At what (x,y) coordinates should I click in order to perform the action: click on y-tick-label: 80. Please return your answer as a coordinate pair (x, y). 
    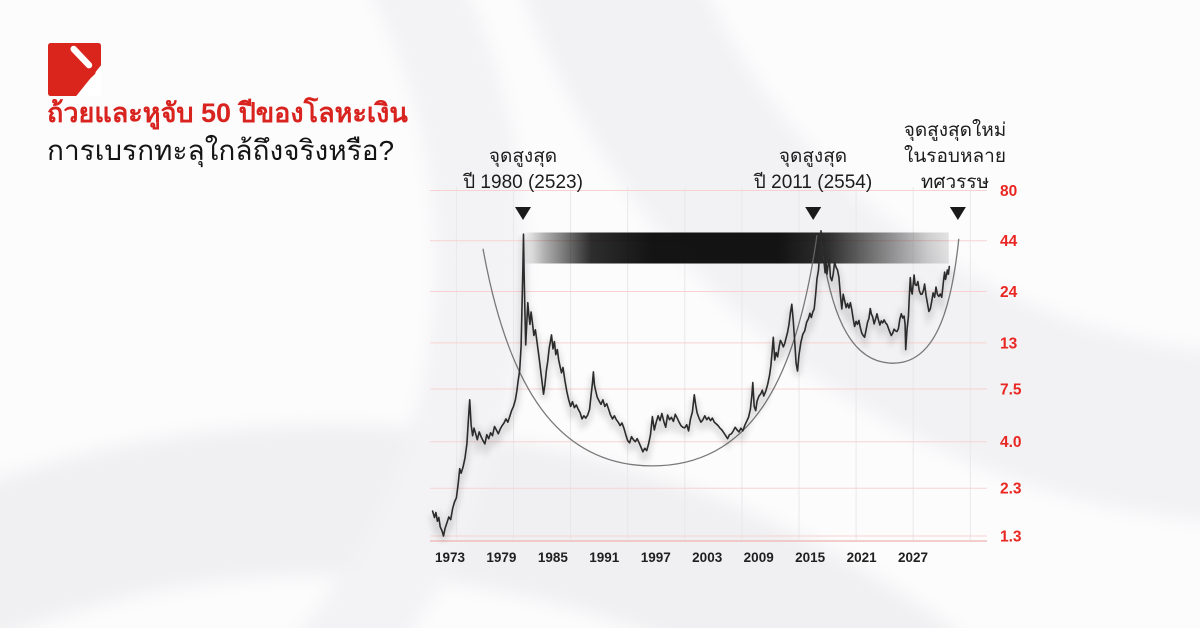
    Looking at the image, I should click on (1008, 191).